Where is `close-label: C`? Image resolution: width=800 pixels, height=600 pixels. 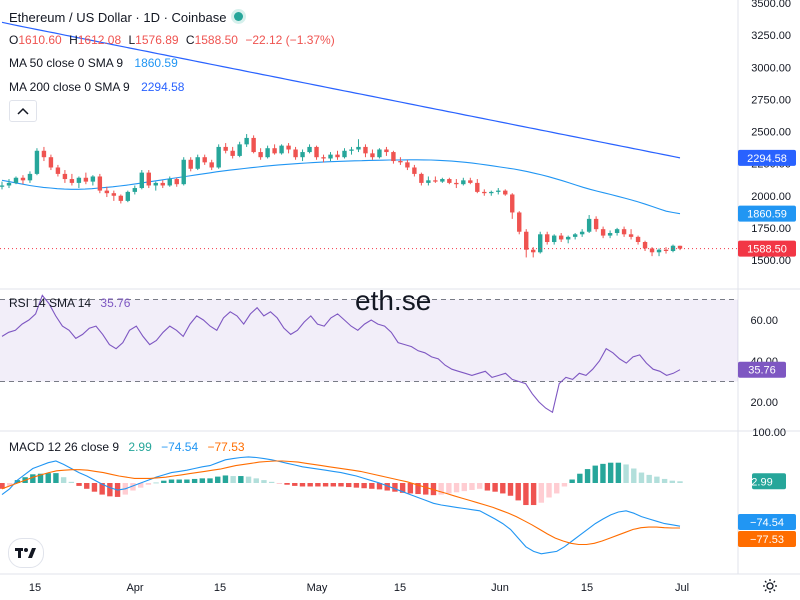
close-label: C is located at coordinates (190, 40).